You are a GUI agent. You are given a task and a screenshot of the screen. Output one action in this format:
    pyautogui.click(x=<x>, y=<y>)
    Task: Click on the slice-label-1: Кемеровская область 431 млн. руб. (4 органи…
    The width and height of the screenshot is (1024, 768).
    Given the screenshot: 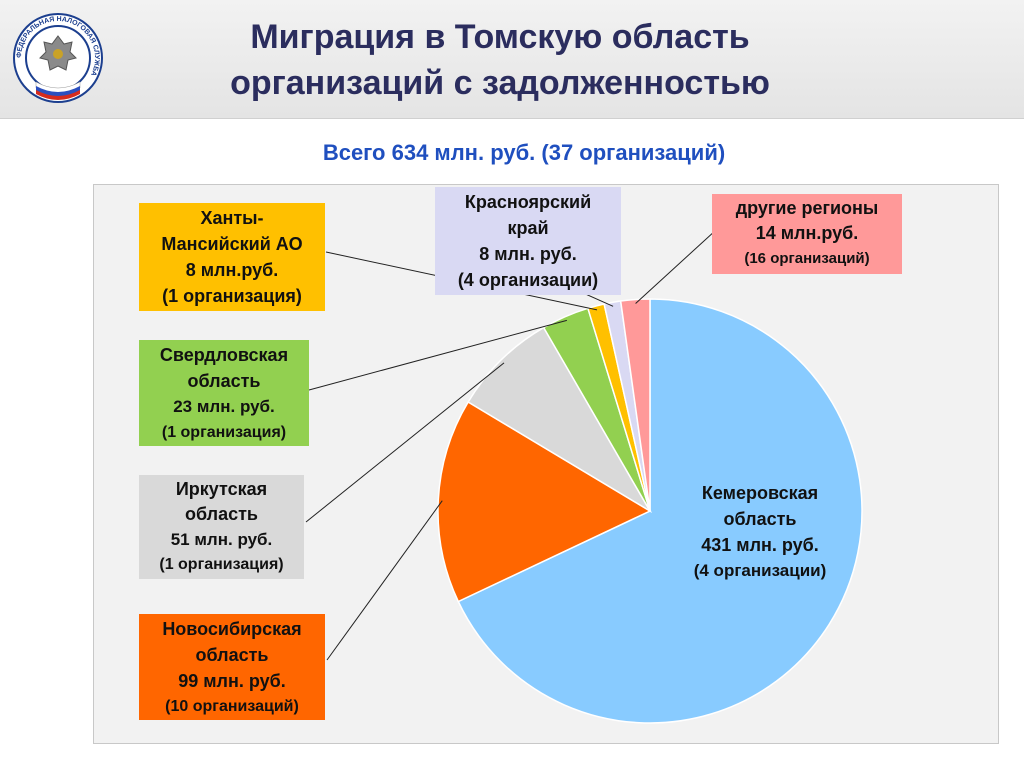 What is the action you would take?
    pyautogui.click(x=760, y=533)
    